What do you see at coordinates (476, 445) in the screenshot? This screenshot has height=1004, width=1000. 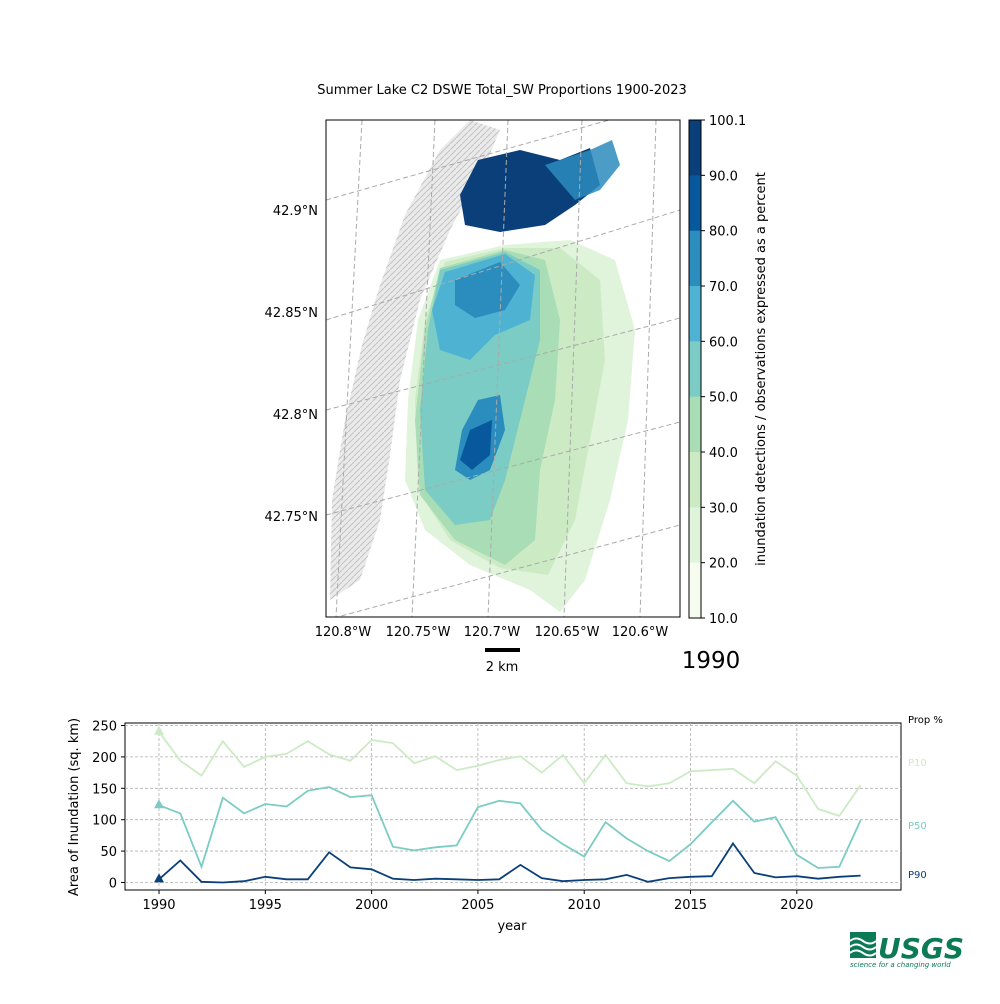 I see `lake-band-100-south` at bounding box center [476, 445].